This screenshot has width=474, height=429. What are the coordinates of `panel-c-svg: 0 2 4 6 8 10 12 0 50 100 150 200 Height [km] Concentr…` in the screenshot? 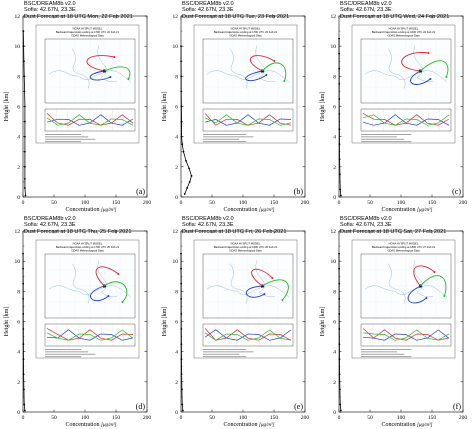 It's located at (393, 113).